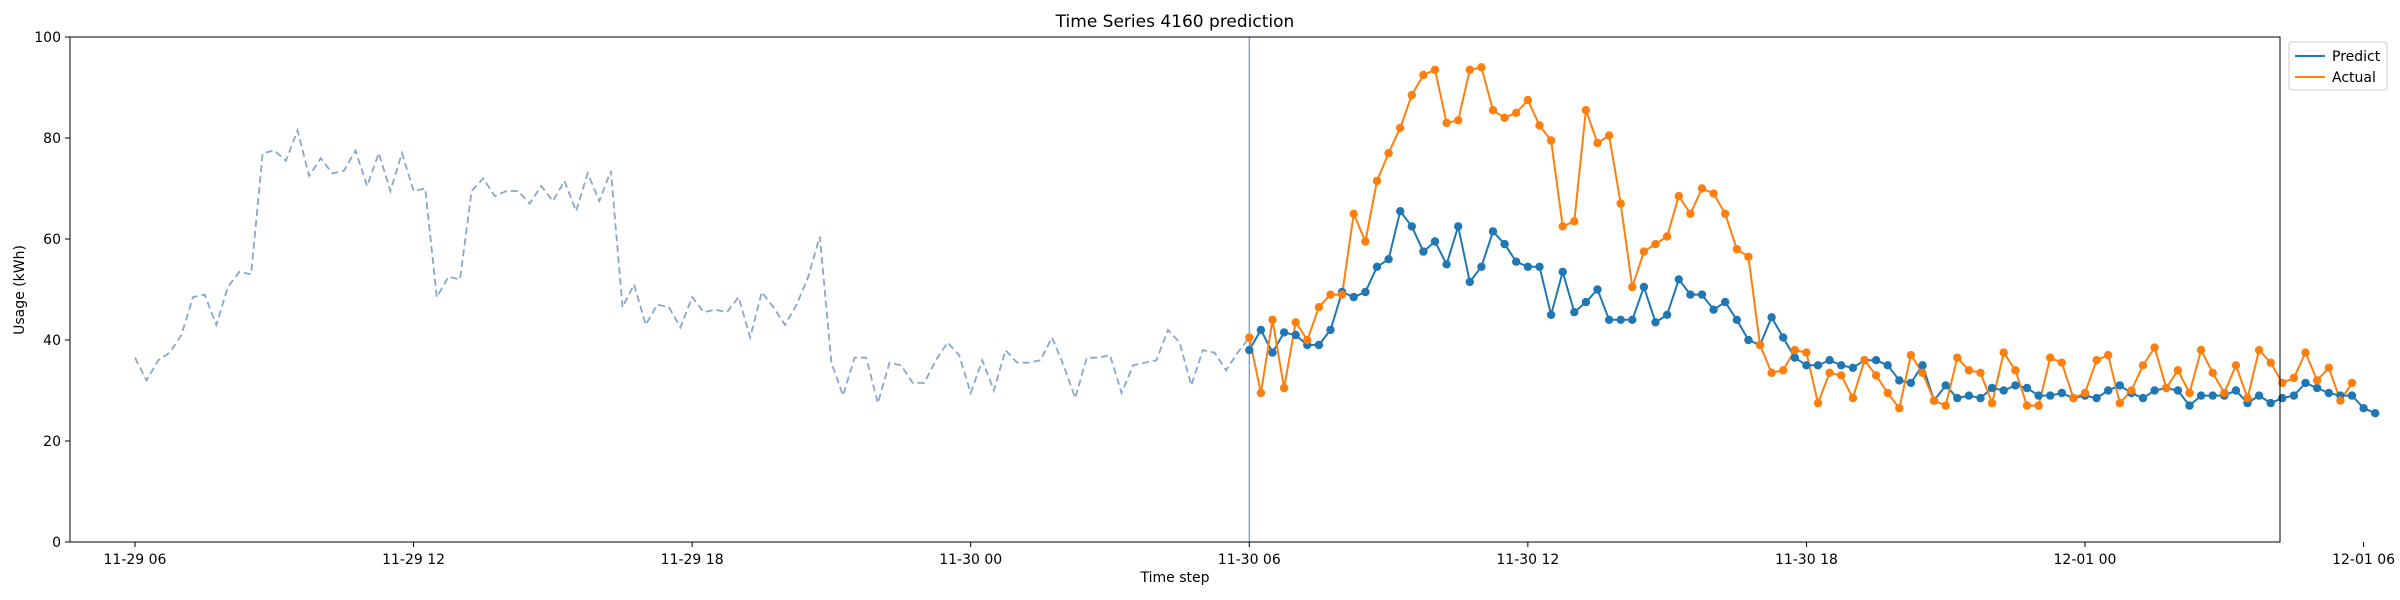 The width and height of the screenshot is (2400, 600). What do you see at coordinates (2354, 78) in the screenshot?
I see `legend-actual-label: Actual` at bounding box center [2354, 78].